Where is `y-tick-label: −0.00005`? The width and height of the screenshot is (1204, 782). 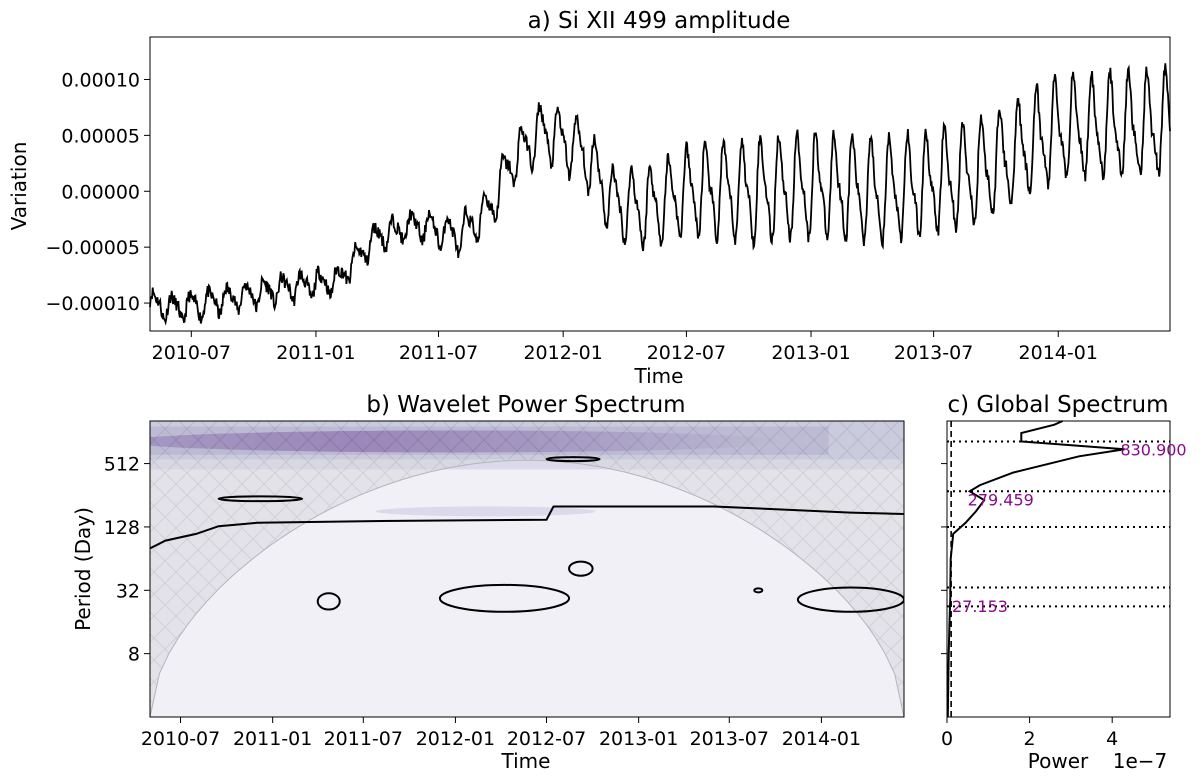
y-tick-label: −0.00005 is located at coordinates (93, 248).